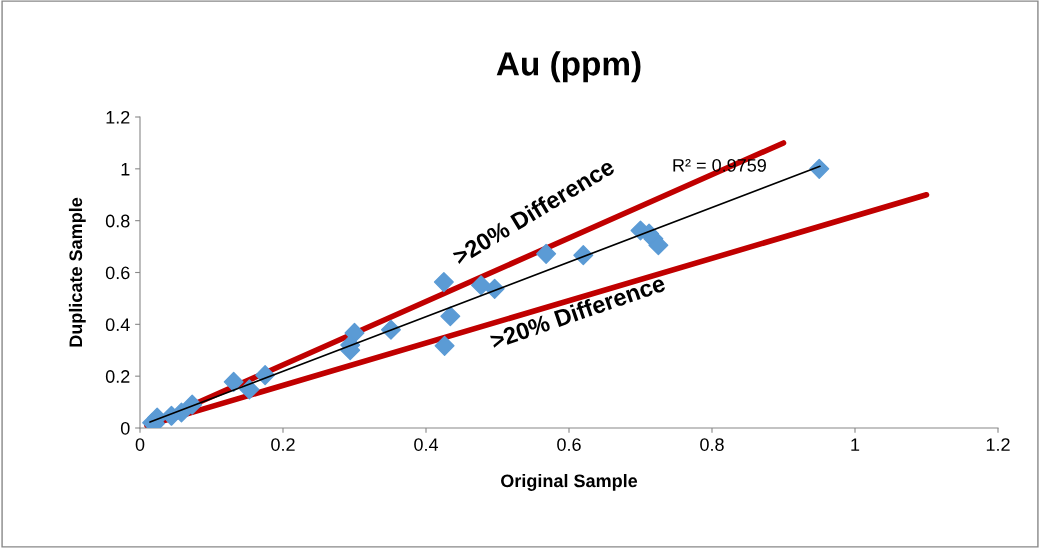 This screenshot has width=1040, height=548. What do you see at coordinates (118, 117) in the screenshot?
I see `y-tick-label: 1.2` at bounding box center [118, 117].